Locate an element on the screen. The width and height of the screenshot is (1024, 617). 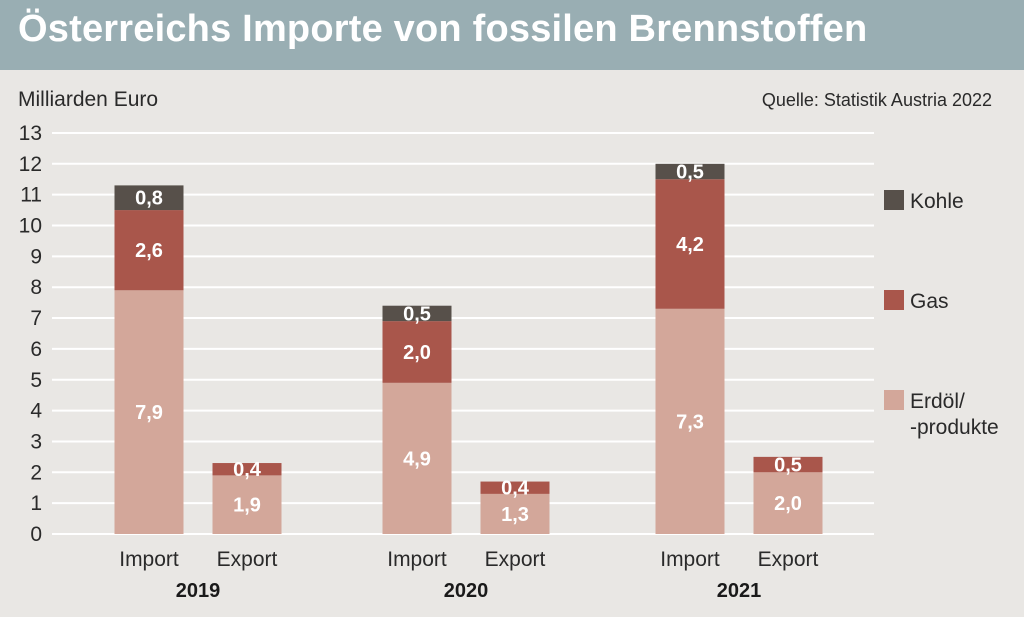
title-band is located at coordinates (512, 35).